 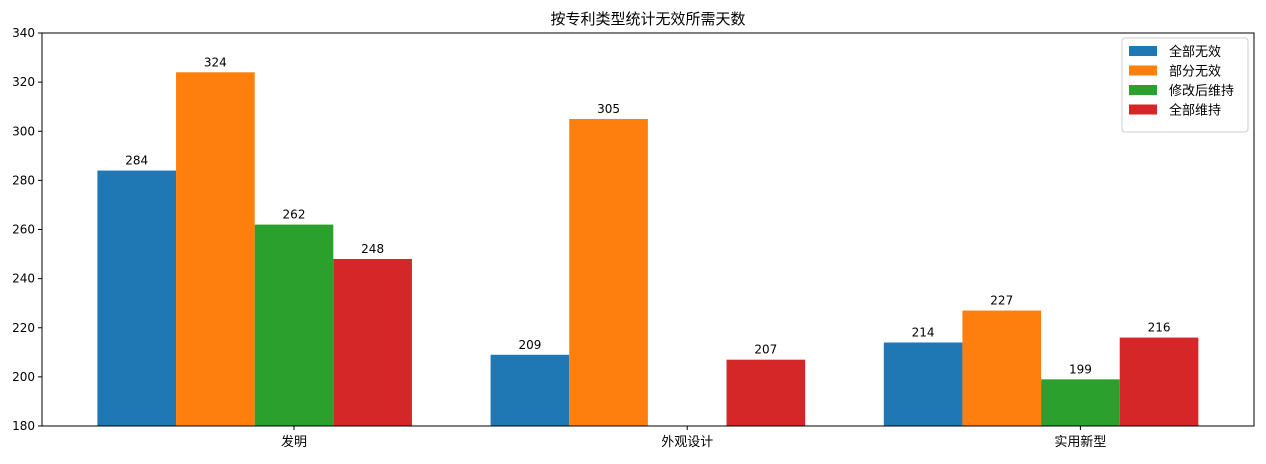 I want to click on y-tick-label: 340, so click(x=23, y=33).